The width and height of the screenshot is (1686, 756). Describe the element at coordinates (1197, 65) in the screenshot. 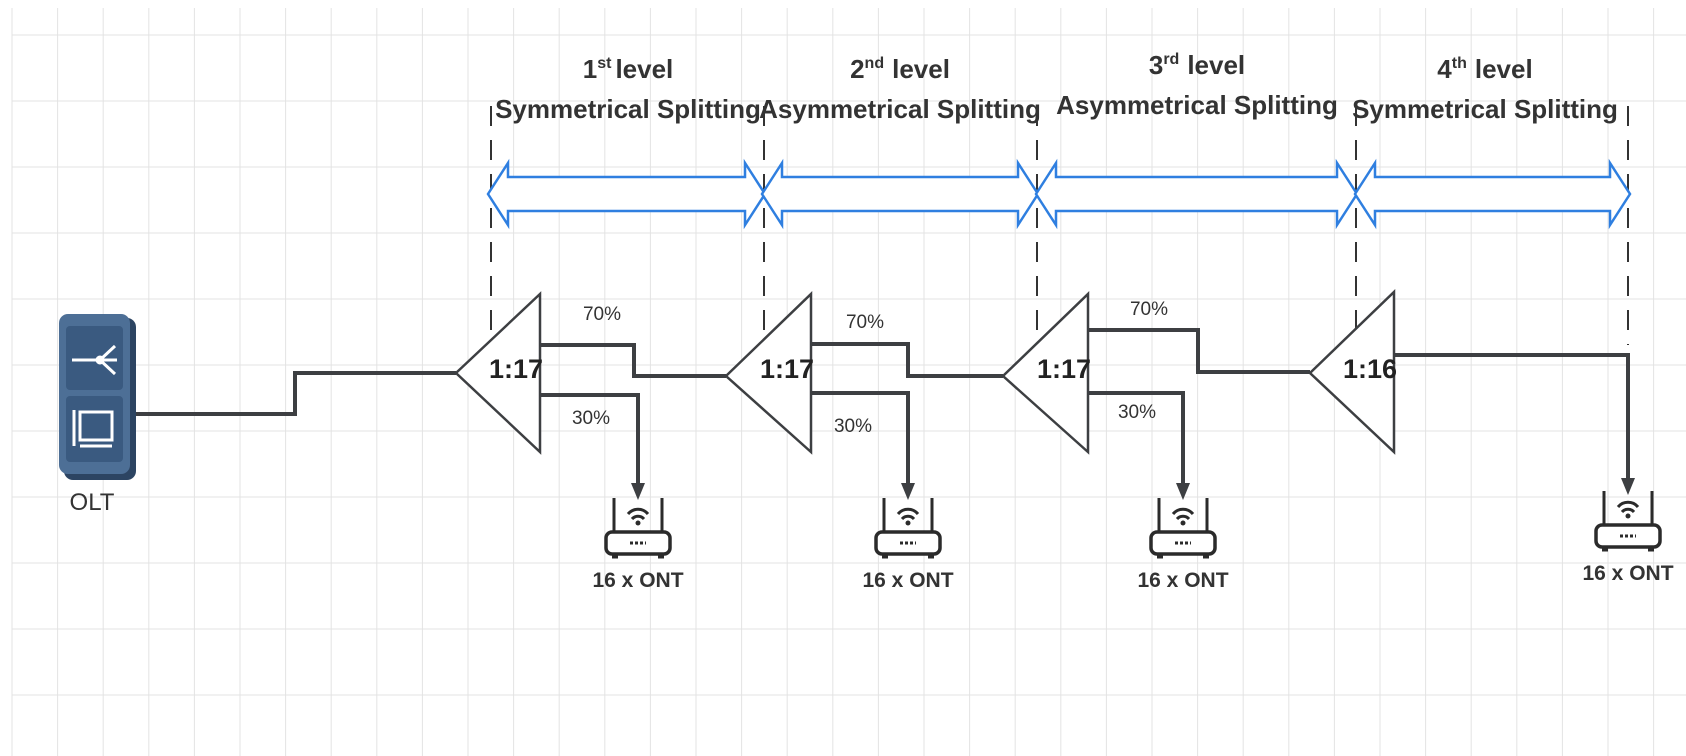

I see `level-title-3: 3rd level` at that location.